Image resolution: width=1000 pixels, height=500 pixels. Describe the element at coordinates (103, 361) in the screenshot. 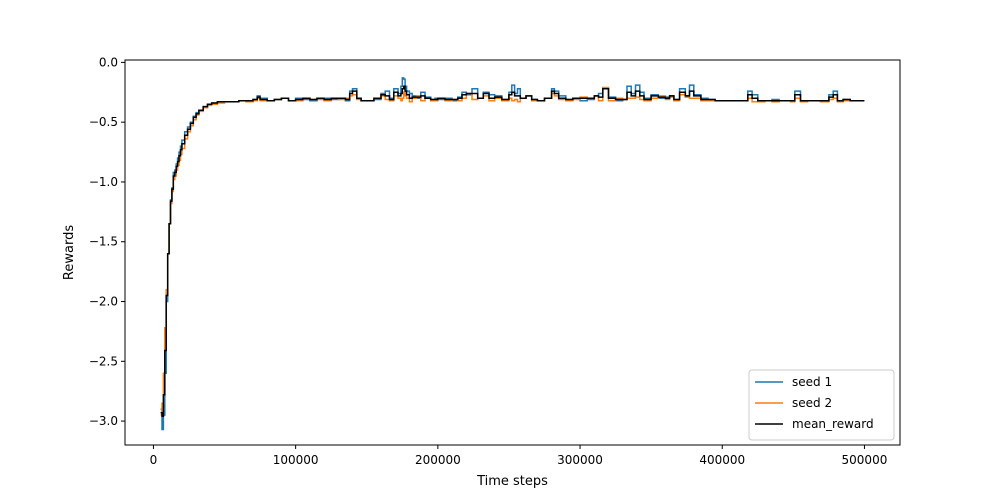

I see `y-tick-label: −2.5` at that location.